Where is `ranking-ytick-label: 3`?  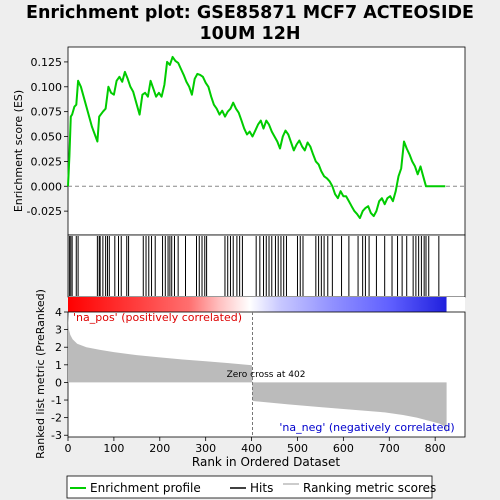
ranking-ytick-label: 3 is located at coordinates (58, 330).